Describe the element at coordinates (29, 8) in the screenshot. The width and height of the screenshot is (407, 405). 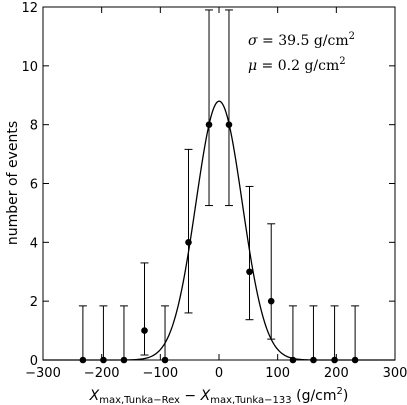
I see `y-tick-label: 12` at that location.